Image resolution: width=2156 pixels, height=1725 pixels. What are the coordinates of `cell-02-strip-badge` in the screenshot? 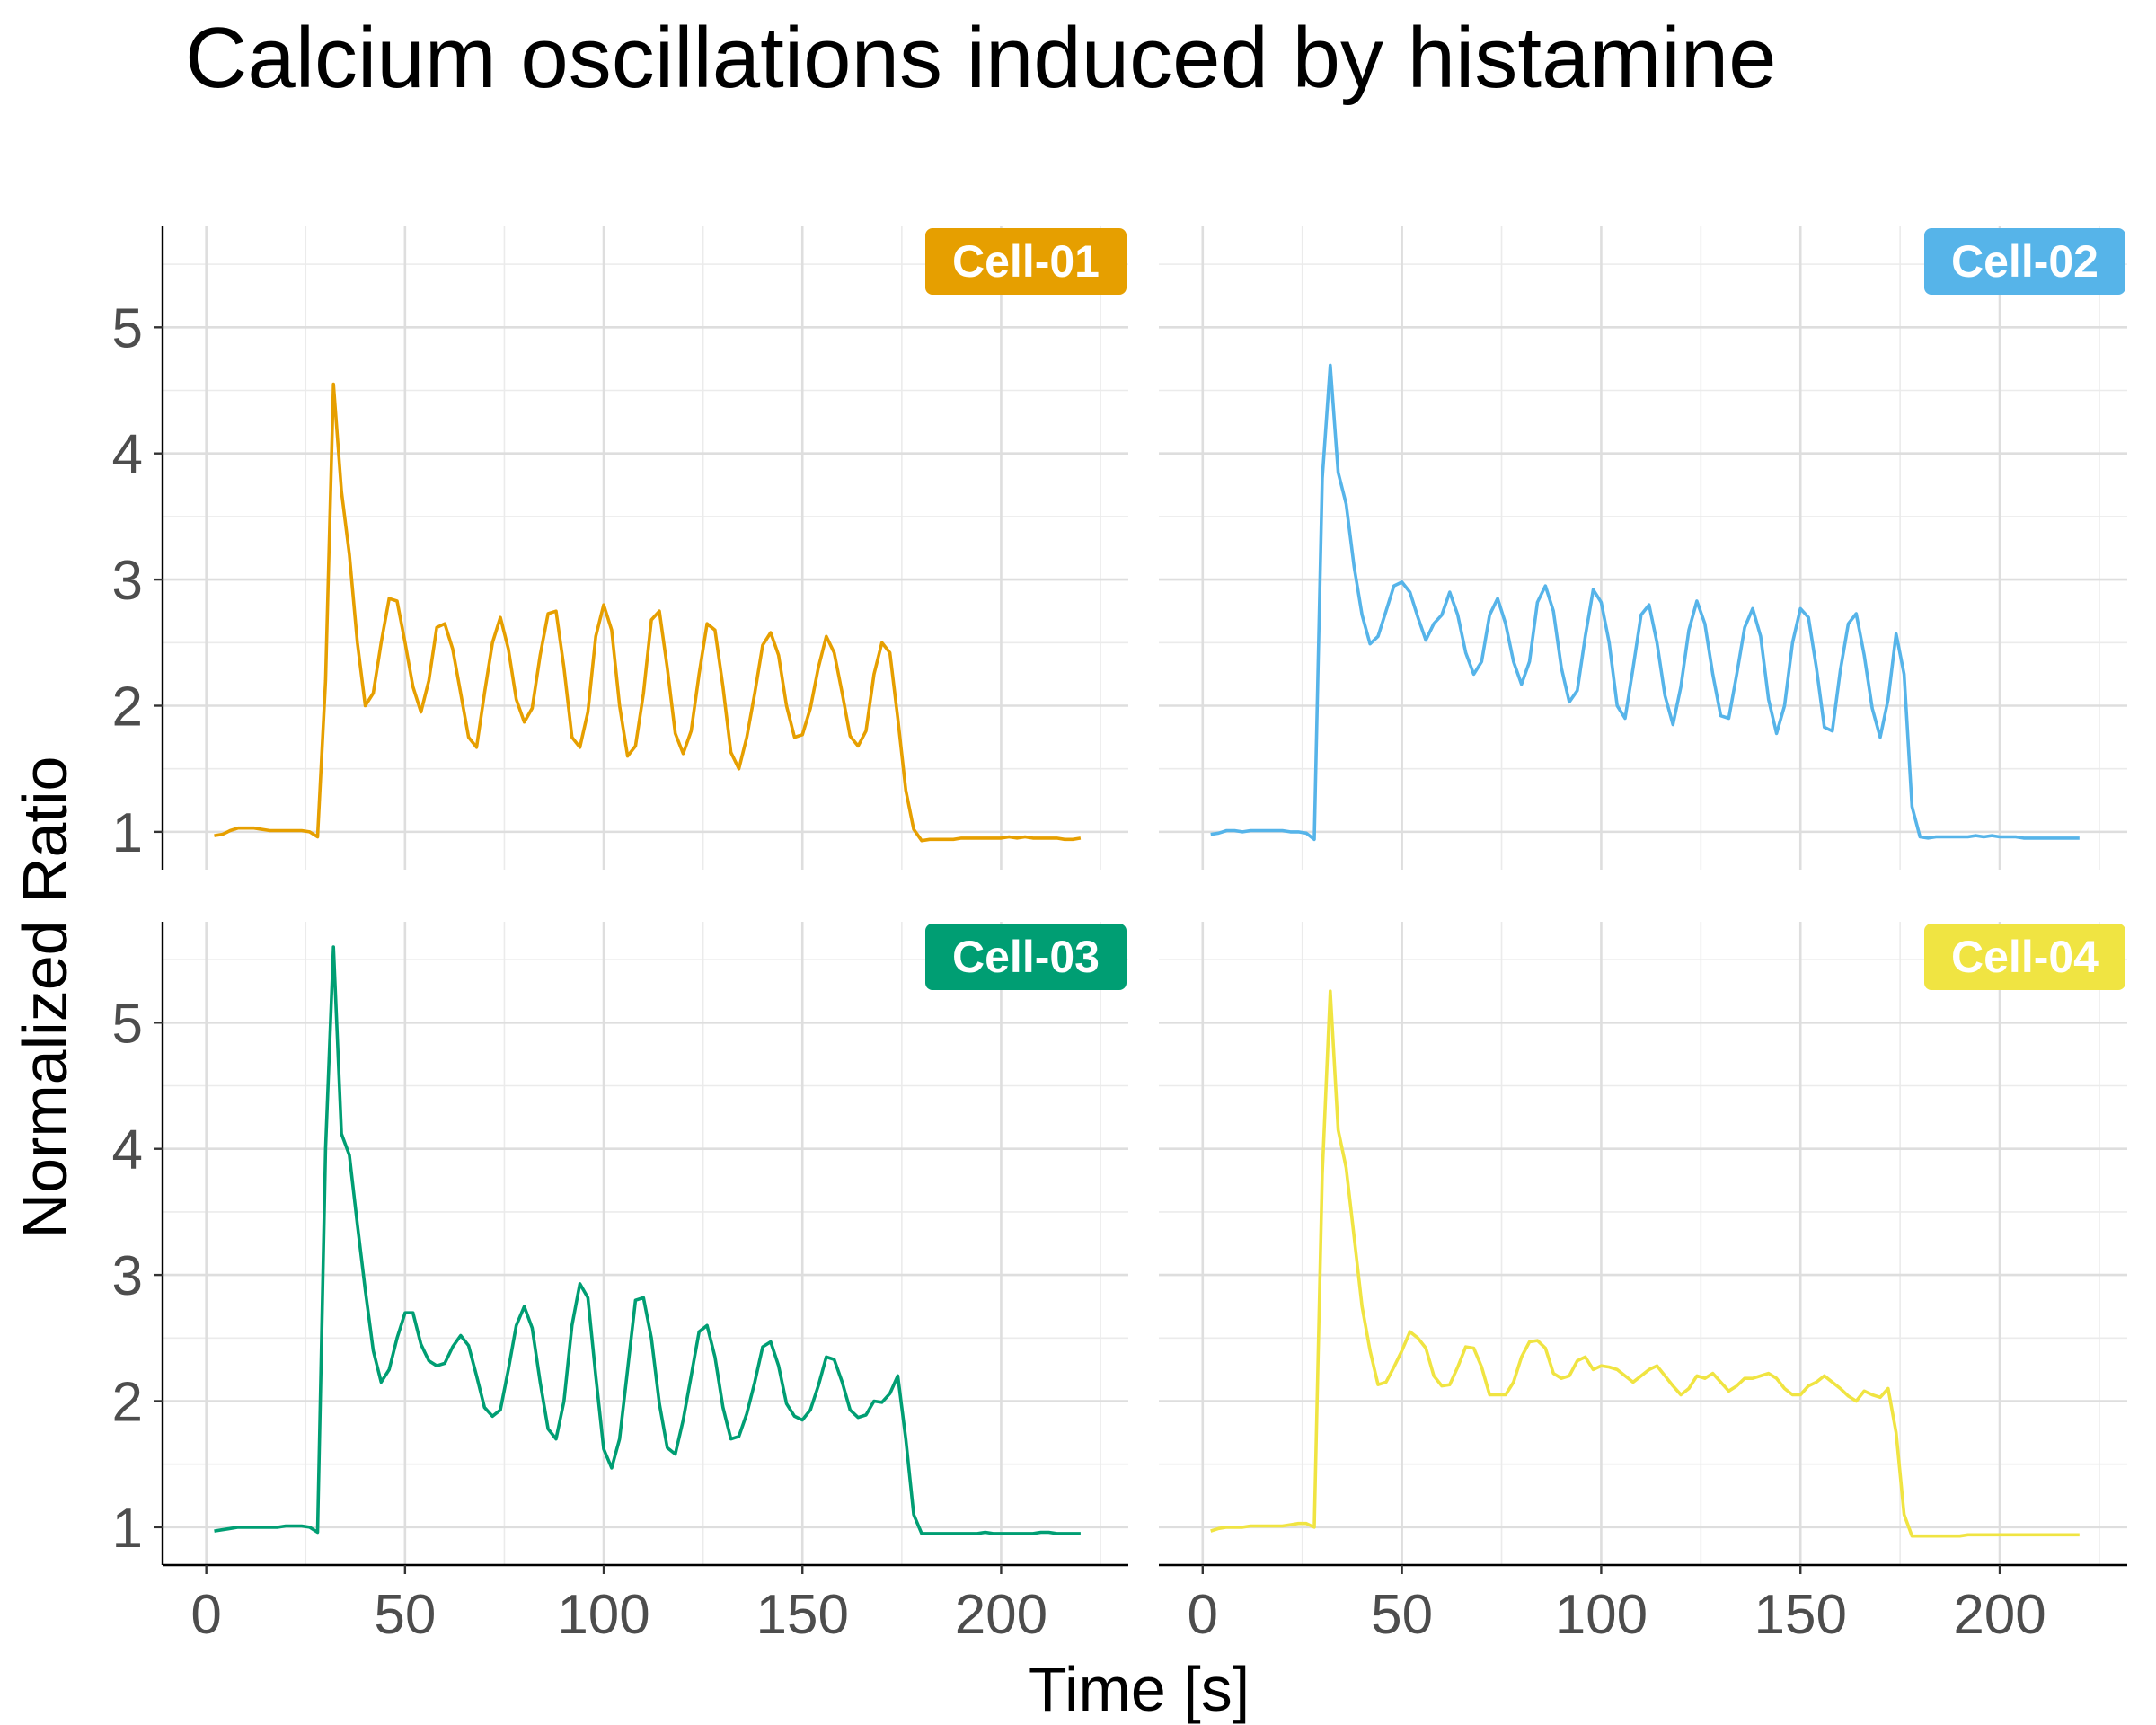 It's located at (2024, 261).